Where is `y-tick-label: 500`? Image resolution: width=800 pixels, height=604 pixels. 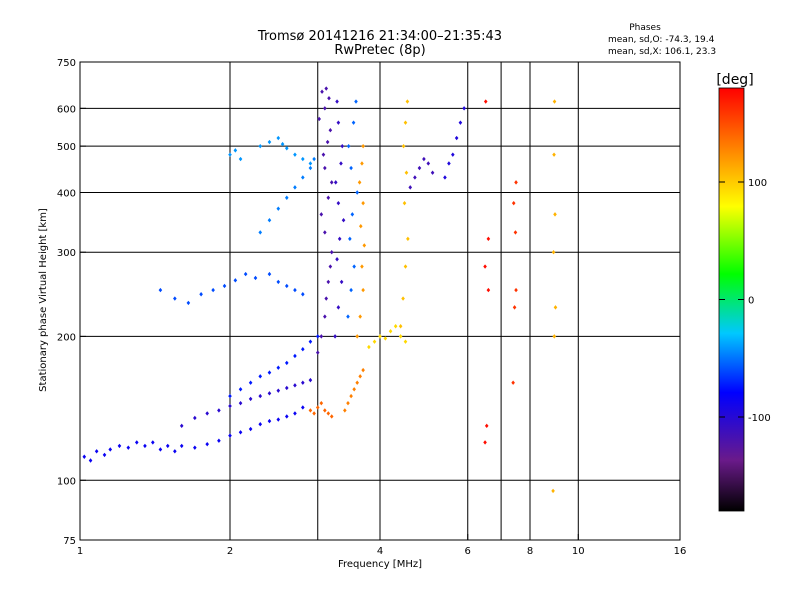 y-tick-label: 500 is located at coordinates (66, 147).